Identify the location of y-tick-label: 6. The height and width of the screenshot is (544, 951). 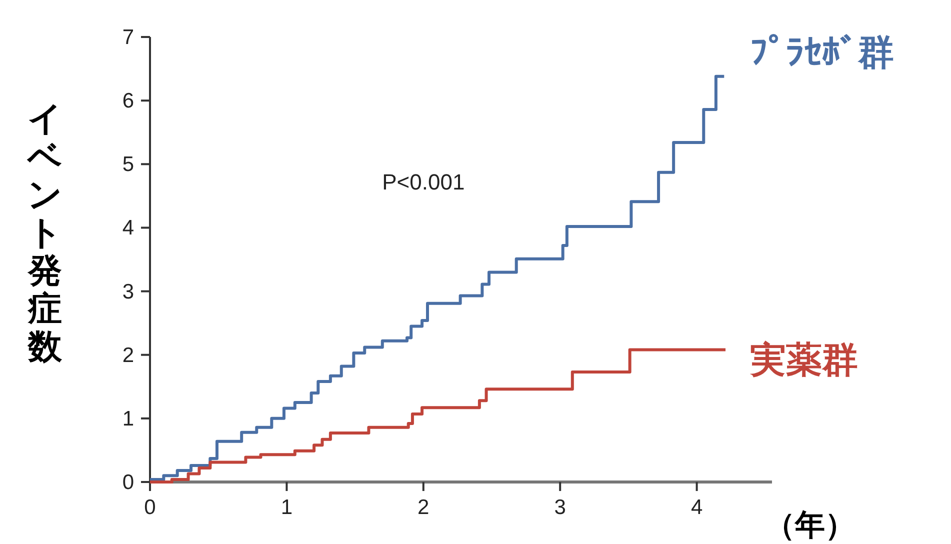
(128, 101).